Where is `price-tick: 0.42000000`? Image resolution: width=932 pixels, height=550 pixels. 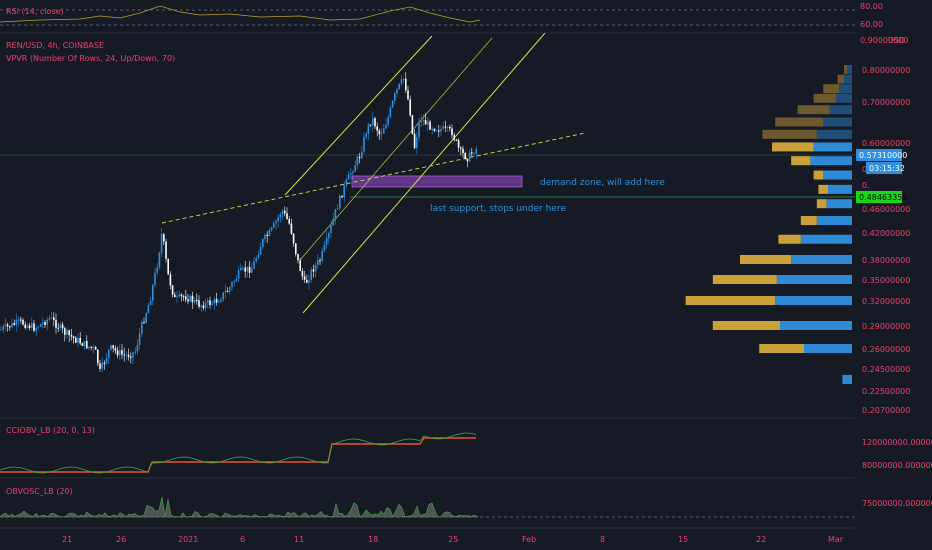
price-tick: 0.42000000 is located at coordinates (886, 233).